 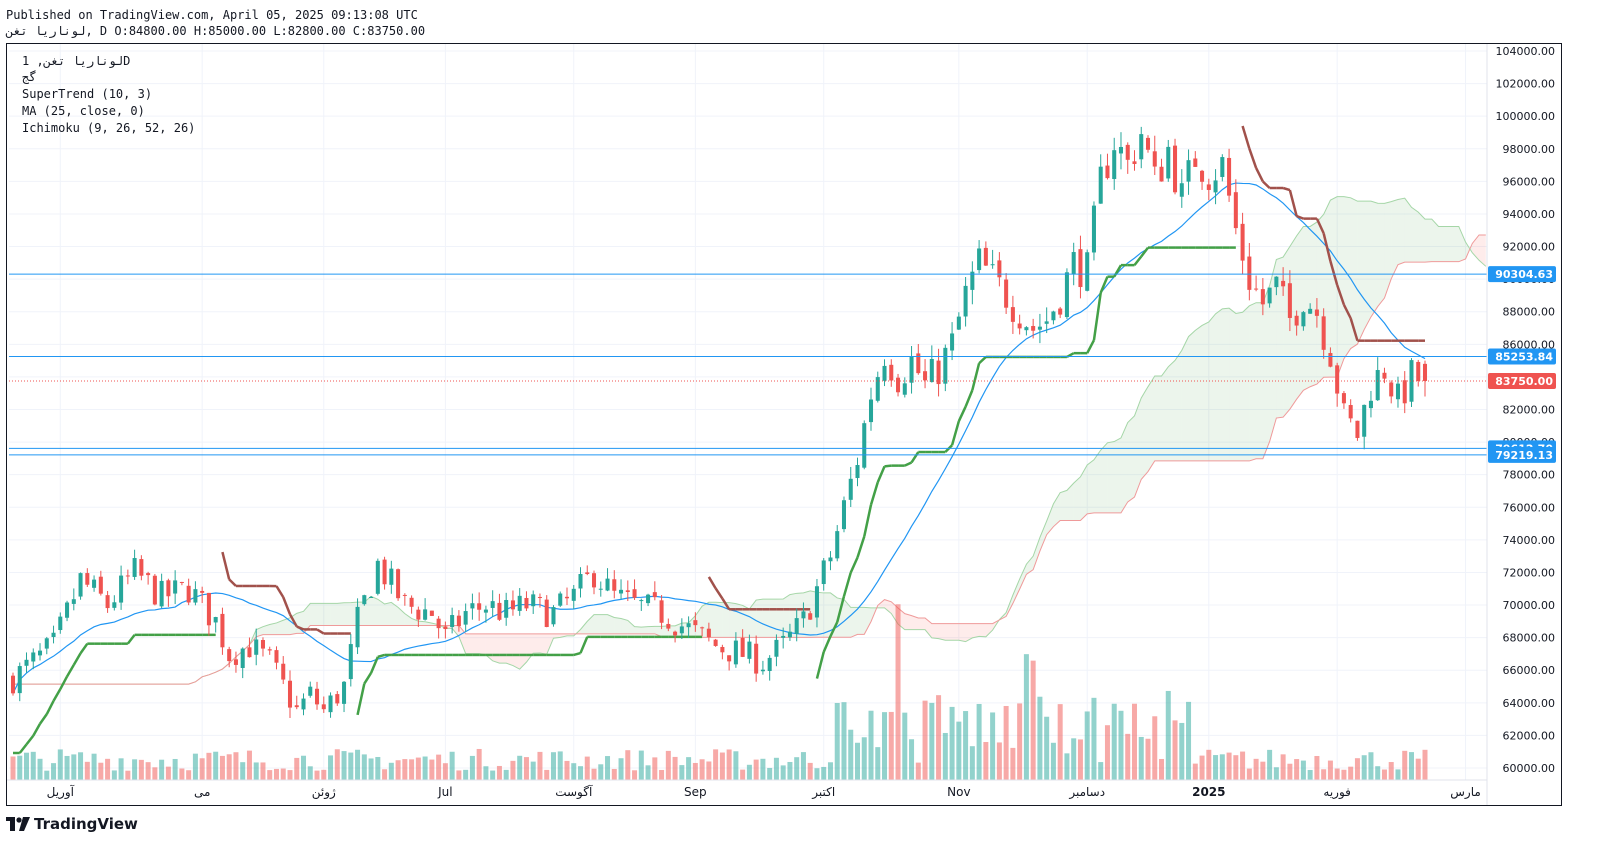 I want to click on level-badge-label: 90304.63, so click(x=1524, y=274).